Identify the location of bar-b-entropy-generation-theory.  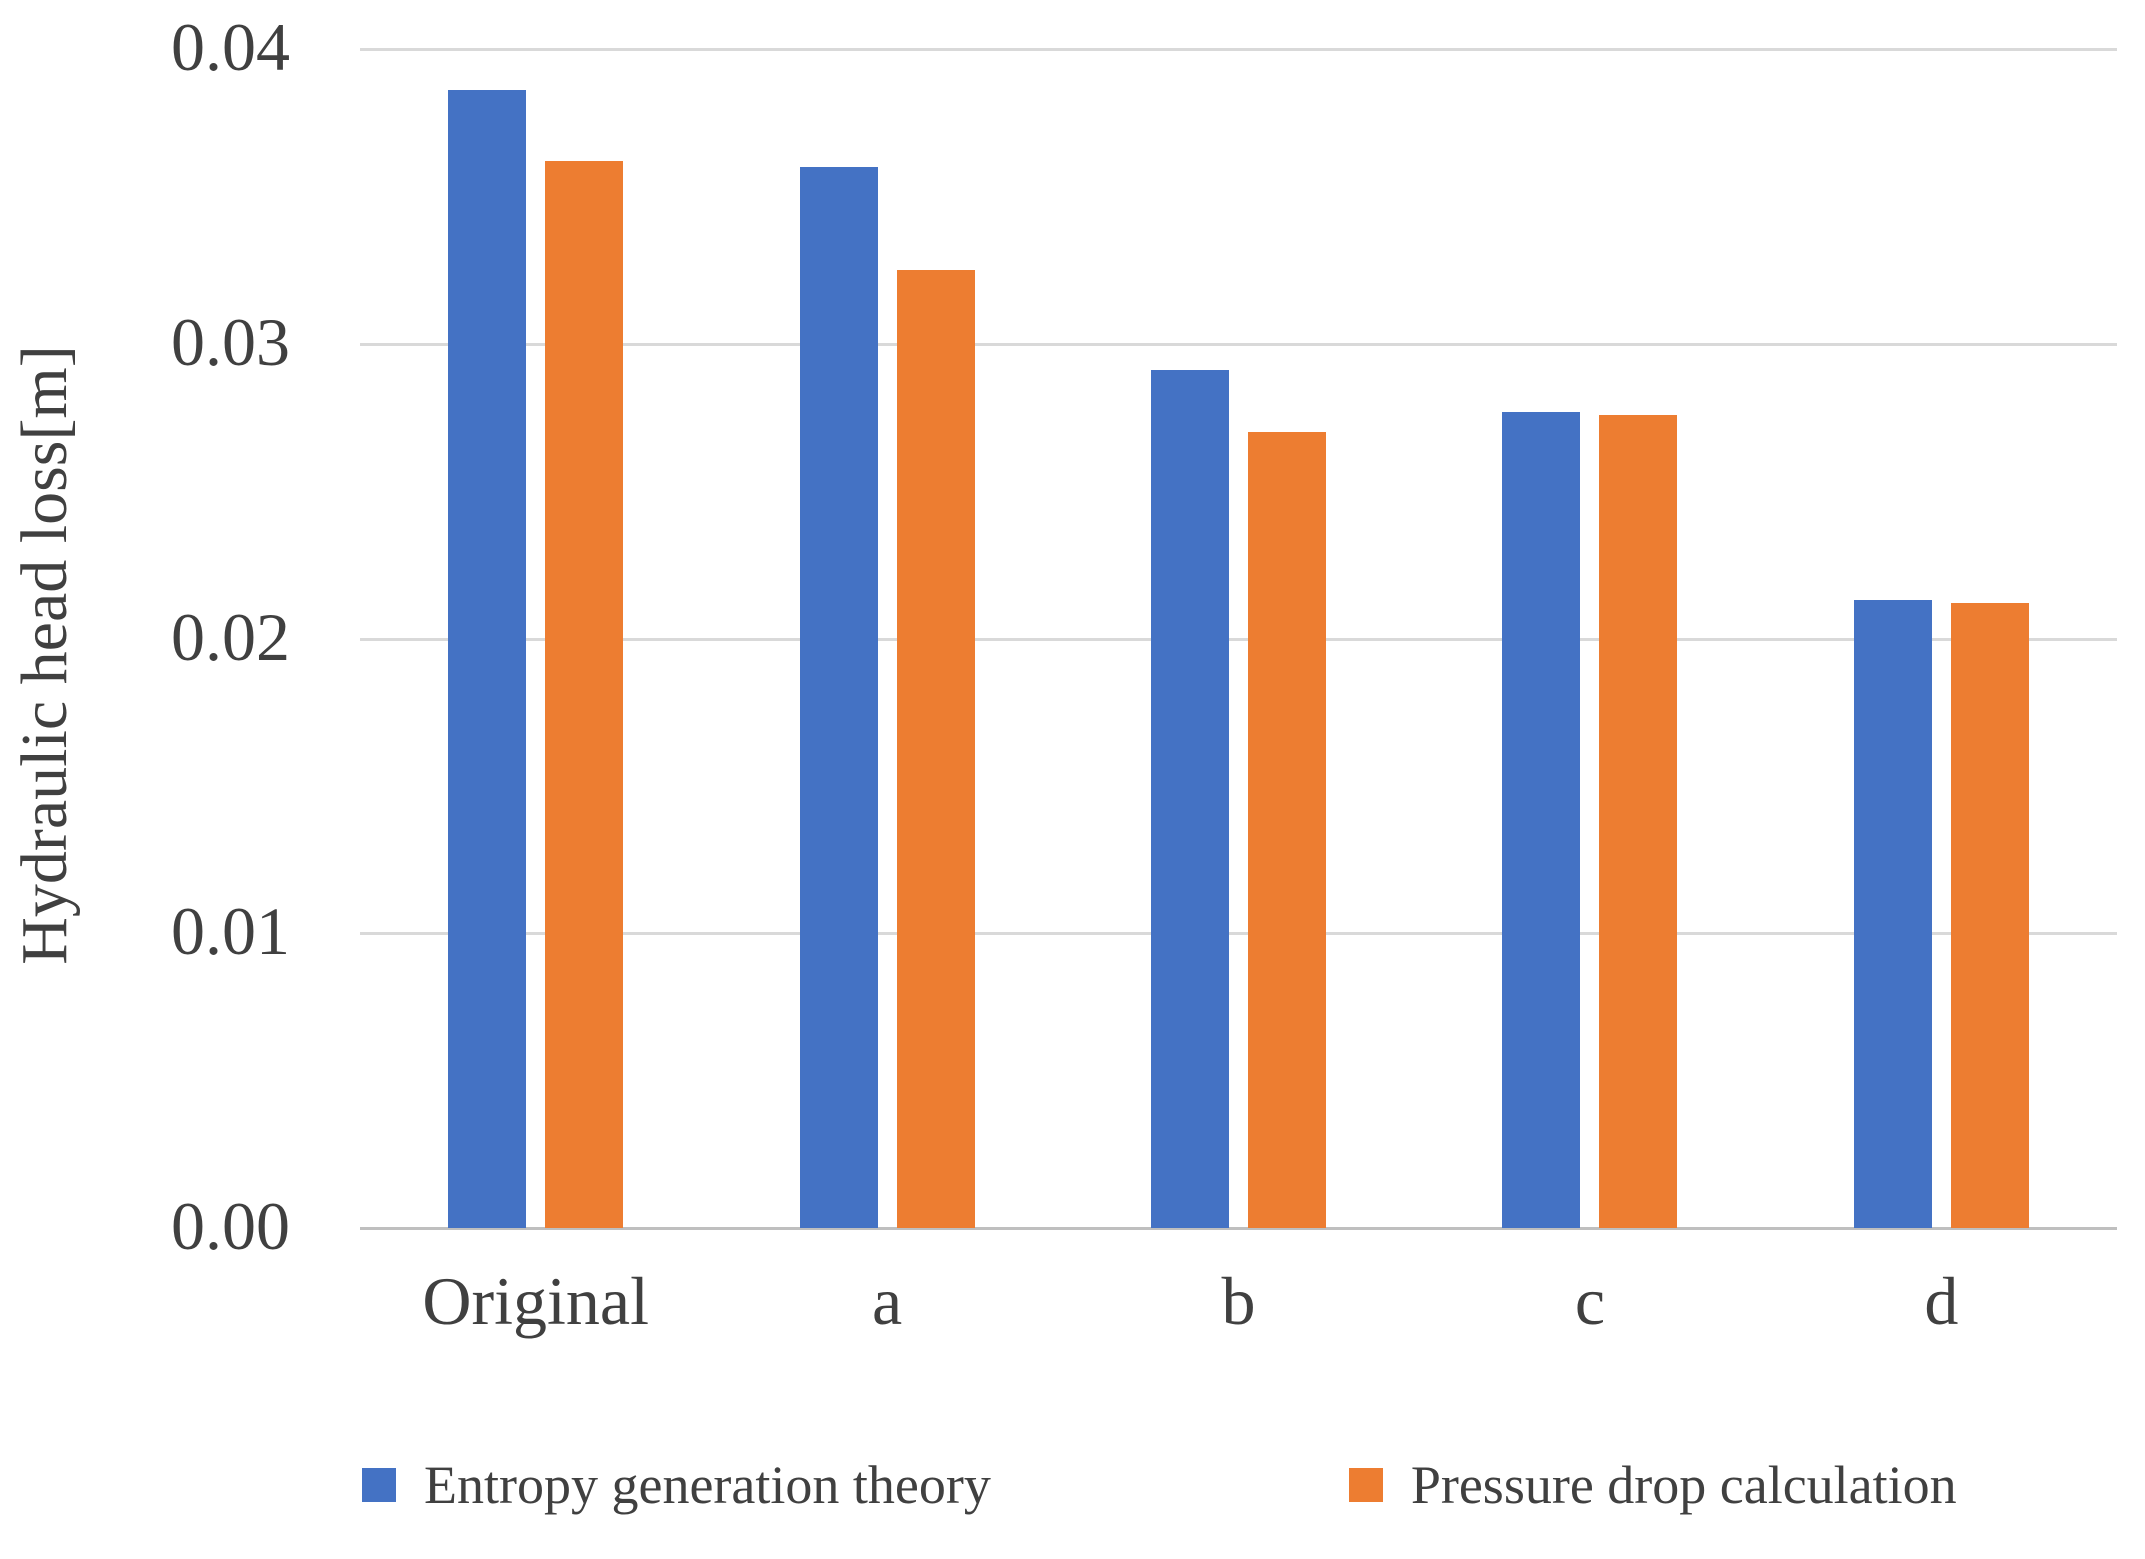
(1190, 799).